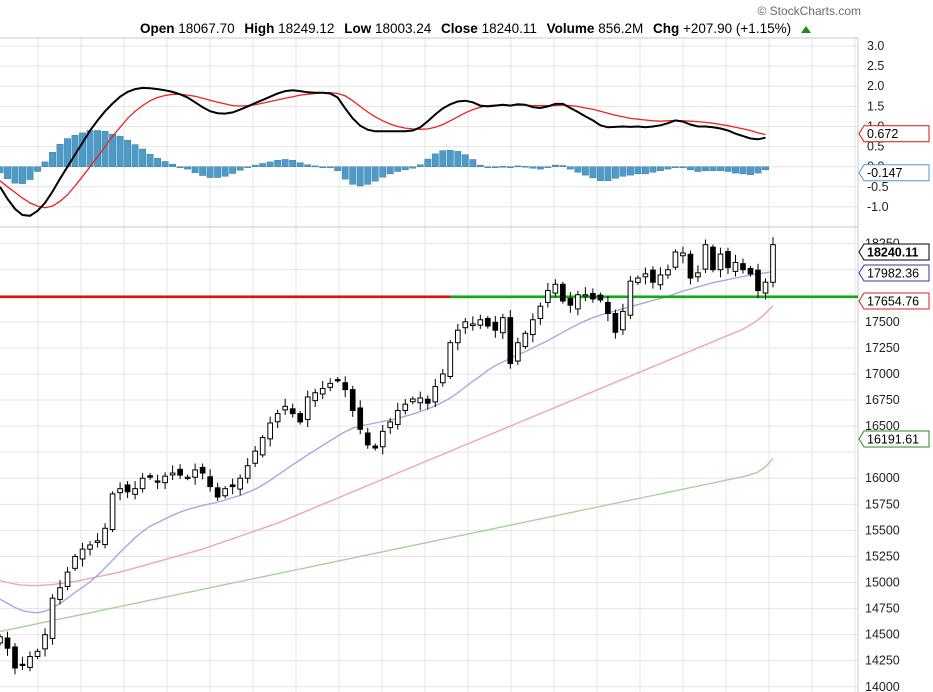 This screenshot has width=933, height=692. I want to click on macd-tick-label: 3.0, so click(875, 46).